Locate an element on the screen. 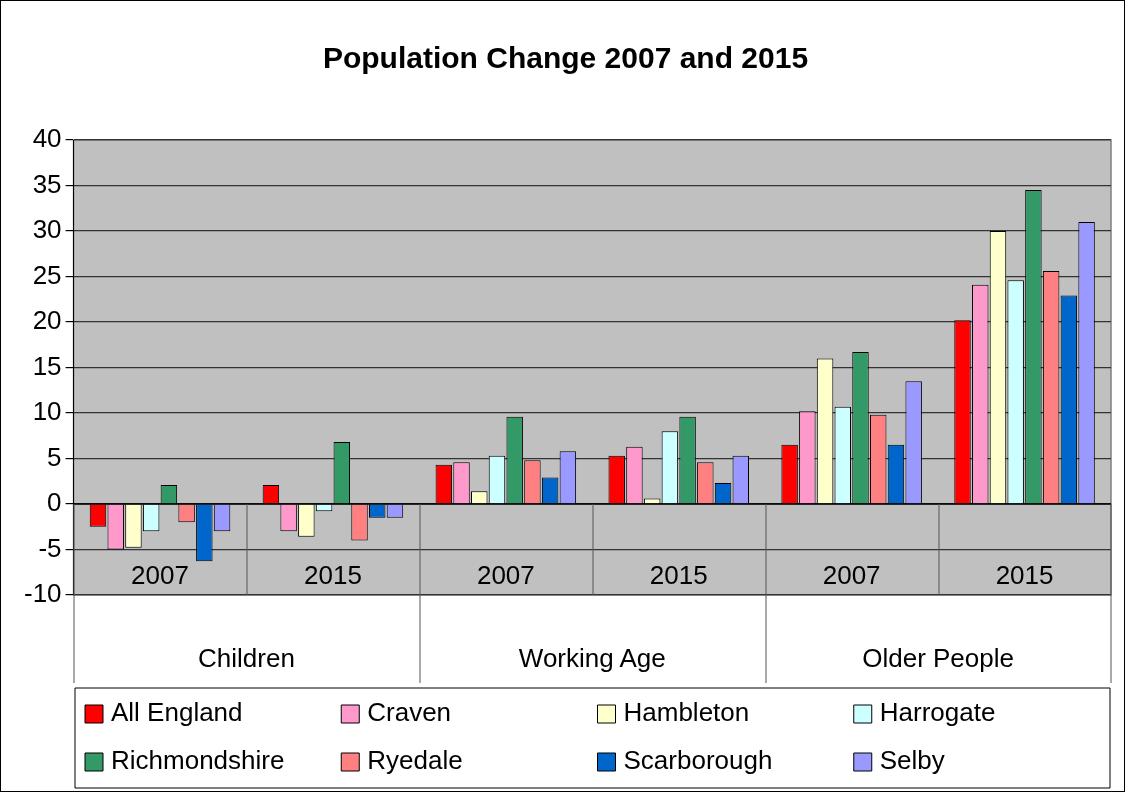  y-tick-label: 15 is located at coordinates (47, 365).